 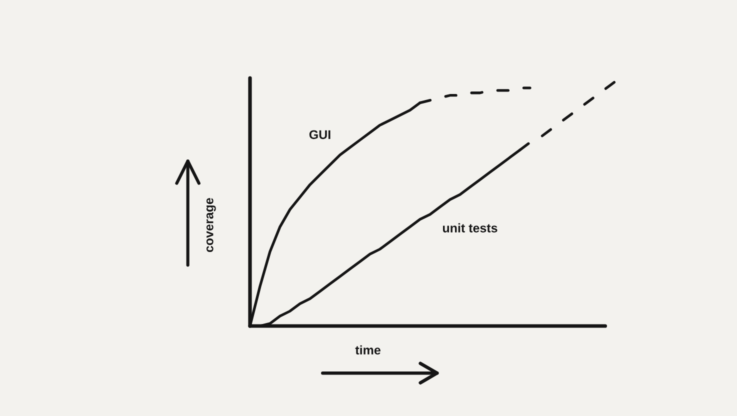 I want to click on series-label: GUI, so click(x=319, y=135).